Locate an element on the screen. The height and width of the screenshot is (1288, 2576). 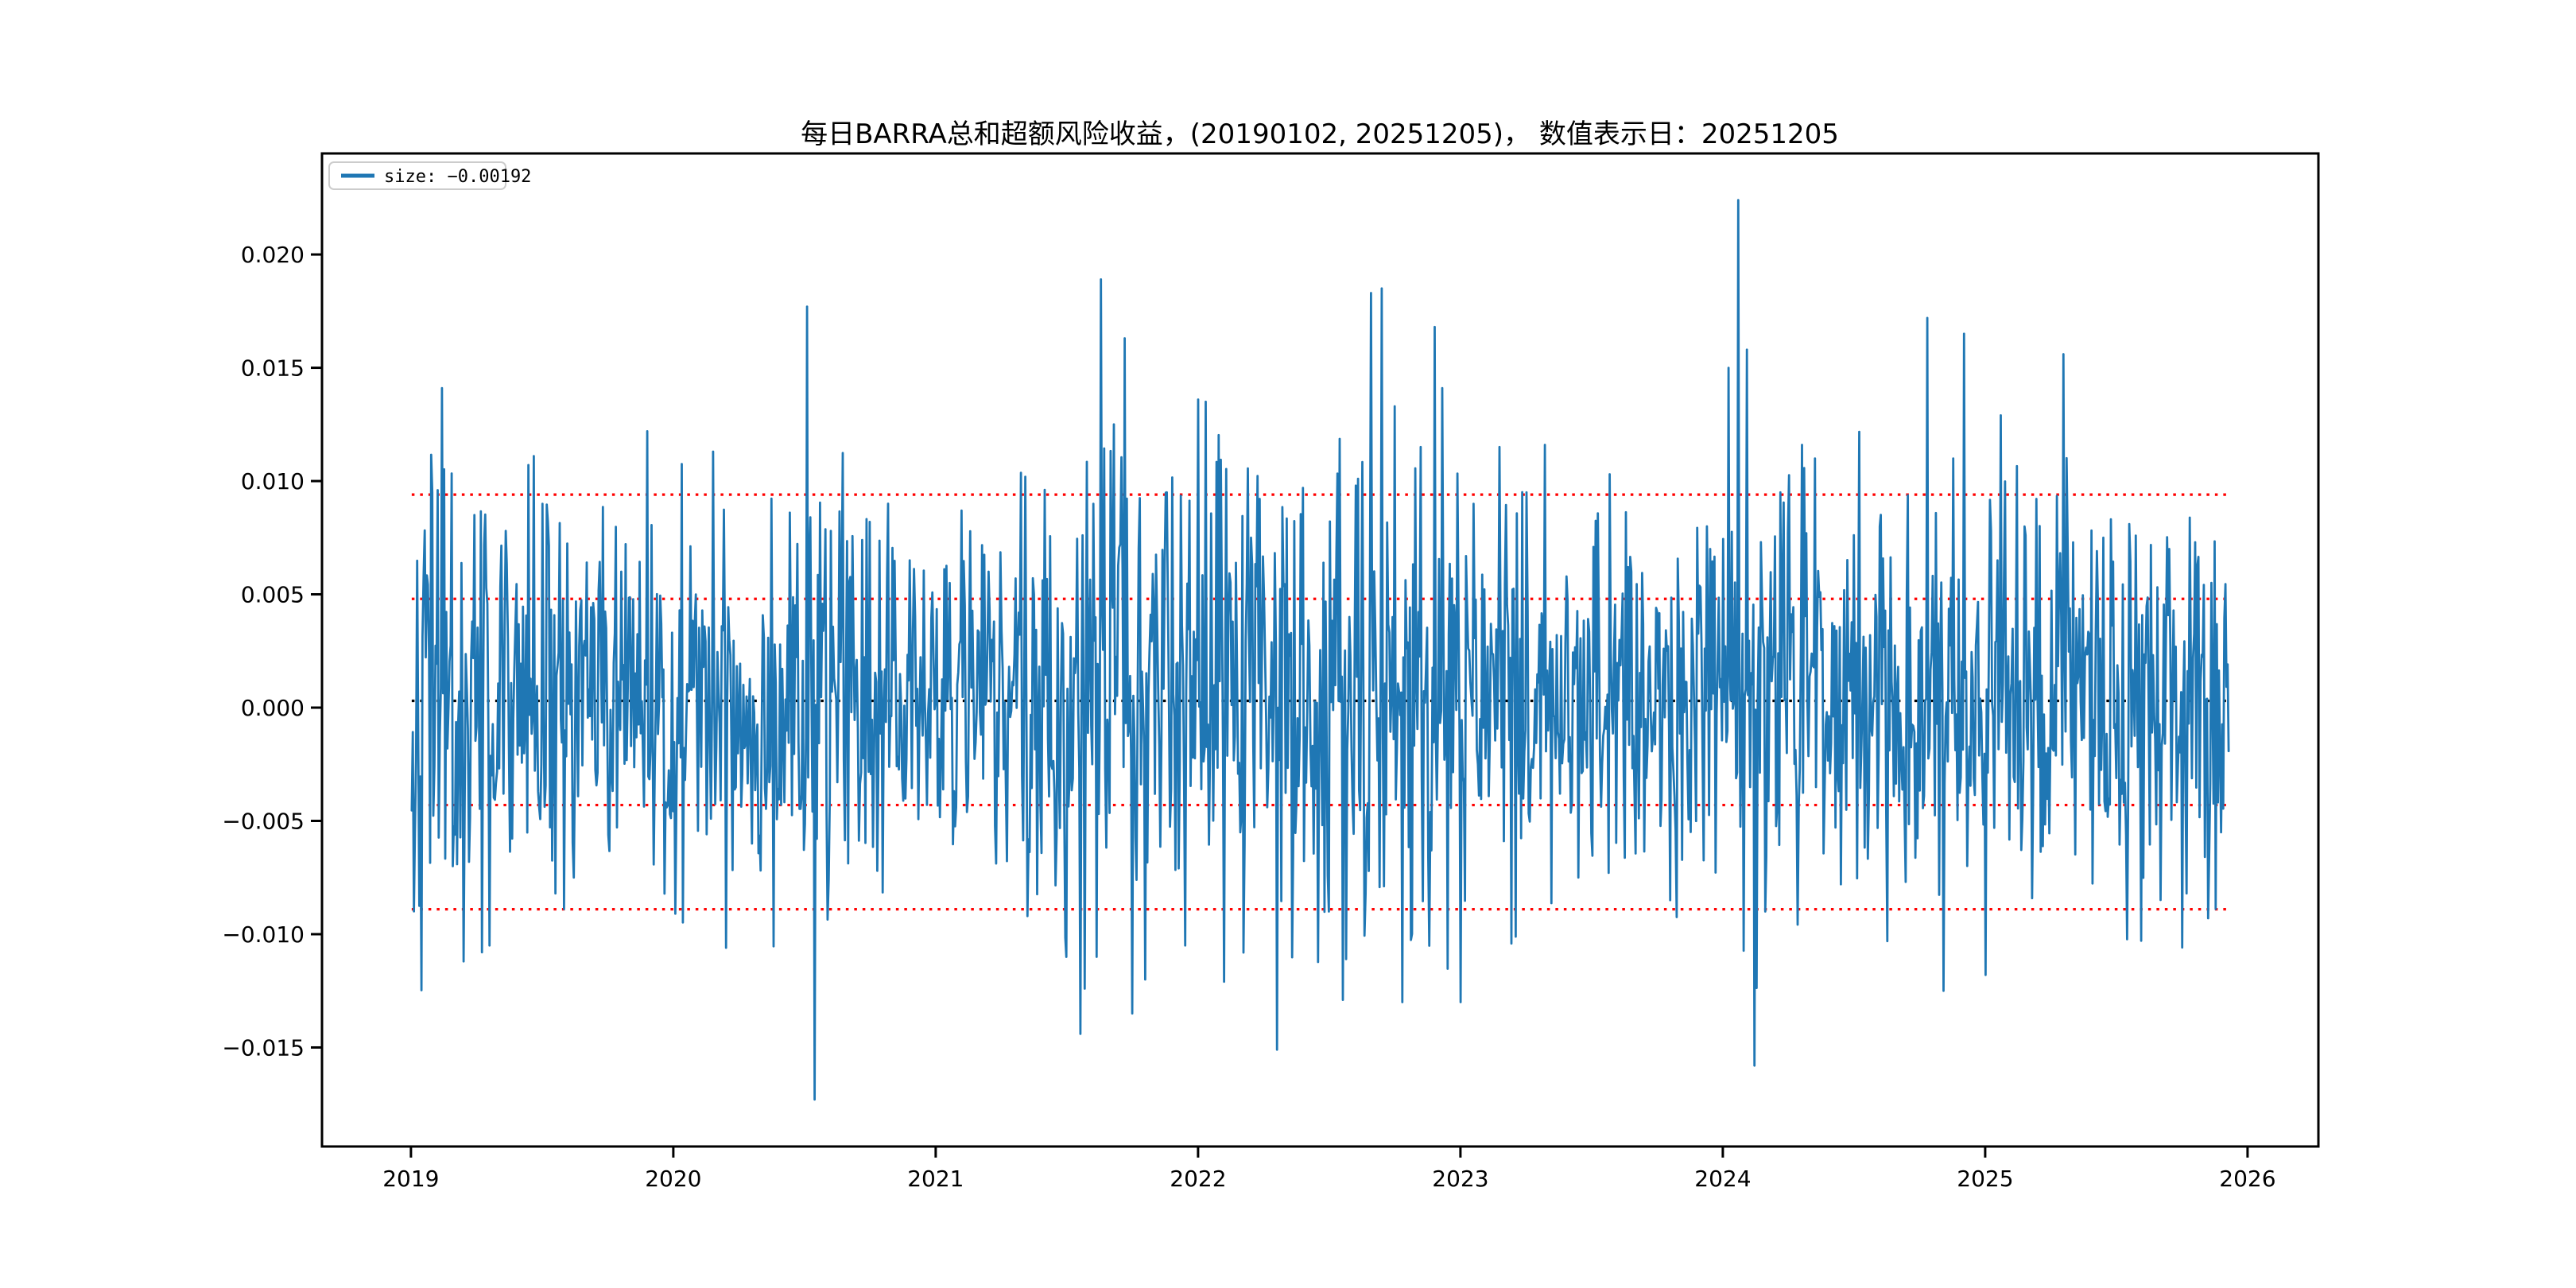
x-tick-label: 2023 is located at coordinates (1460, 1179).